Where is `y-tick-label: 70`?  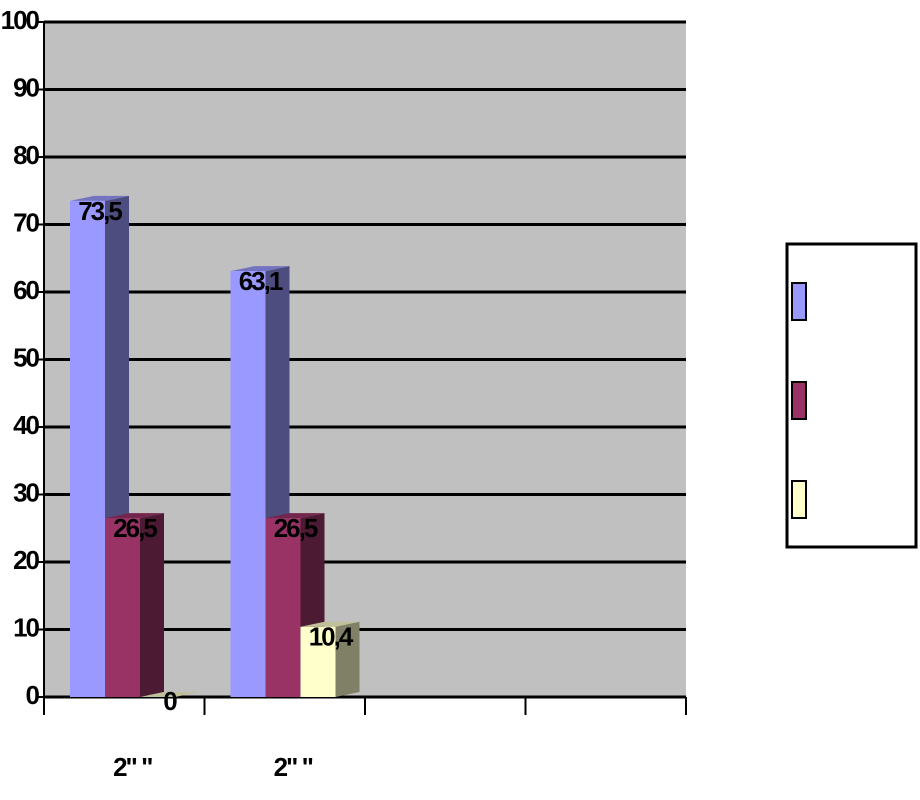 y-tick-label: 70 is located at coordinates (26, 222).